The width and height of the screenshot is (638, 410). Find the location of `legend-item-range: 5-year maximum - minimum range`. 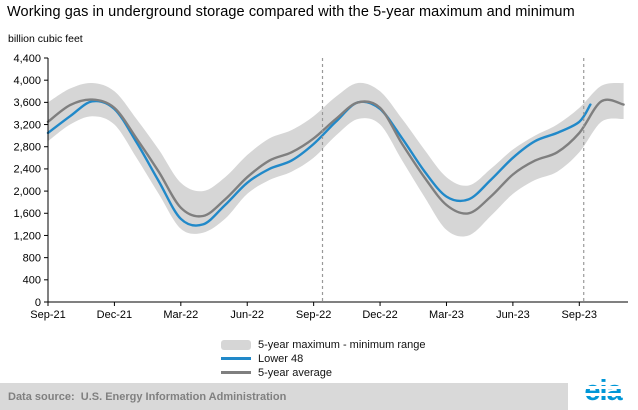

legend-item-range: 5-year maximum - minimum range is located at coordinates (323, 344).